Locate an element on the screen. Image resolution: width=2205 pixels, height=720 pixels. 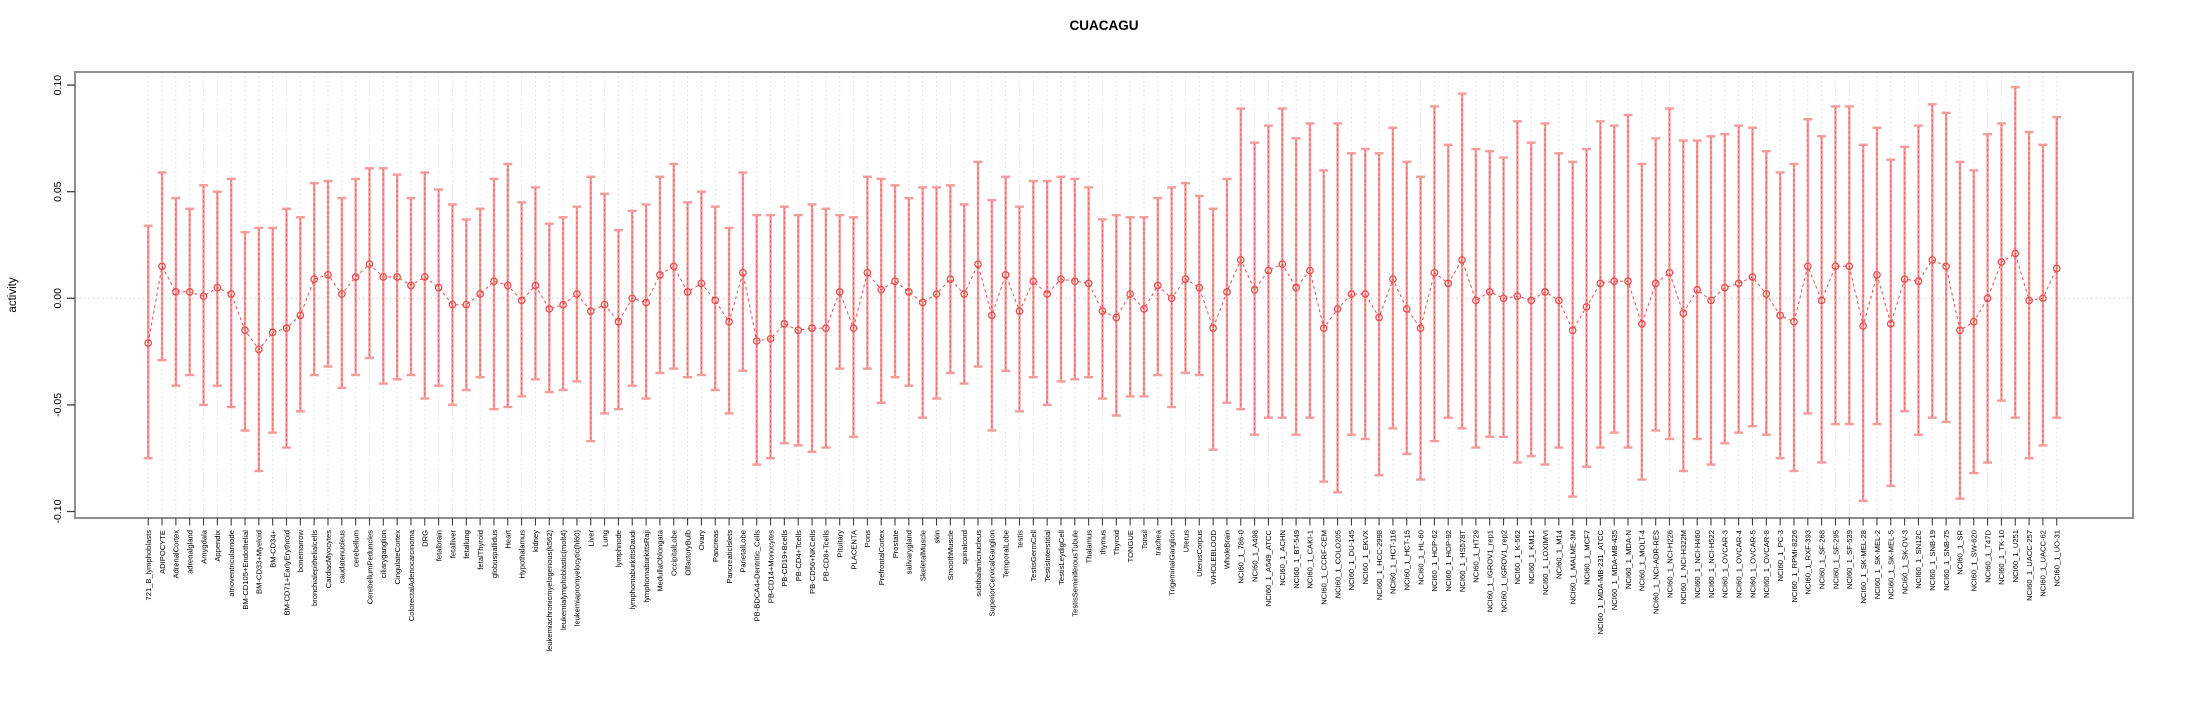
x-tick-label: NCI60_1_SK-MEL-2 is located at coordinates (1877, 564).